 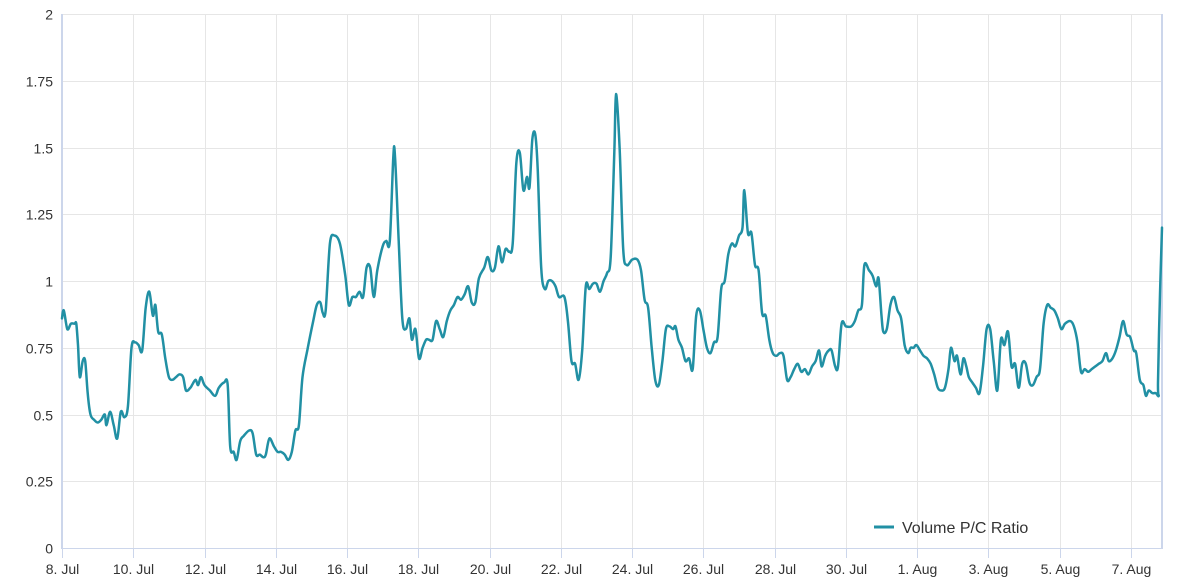 I want to click on x-tick-label: 10. Jul, so click(x=133, y=569).